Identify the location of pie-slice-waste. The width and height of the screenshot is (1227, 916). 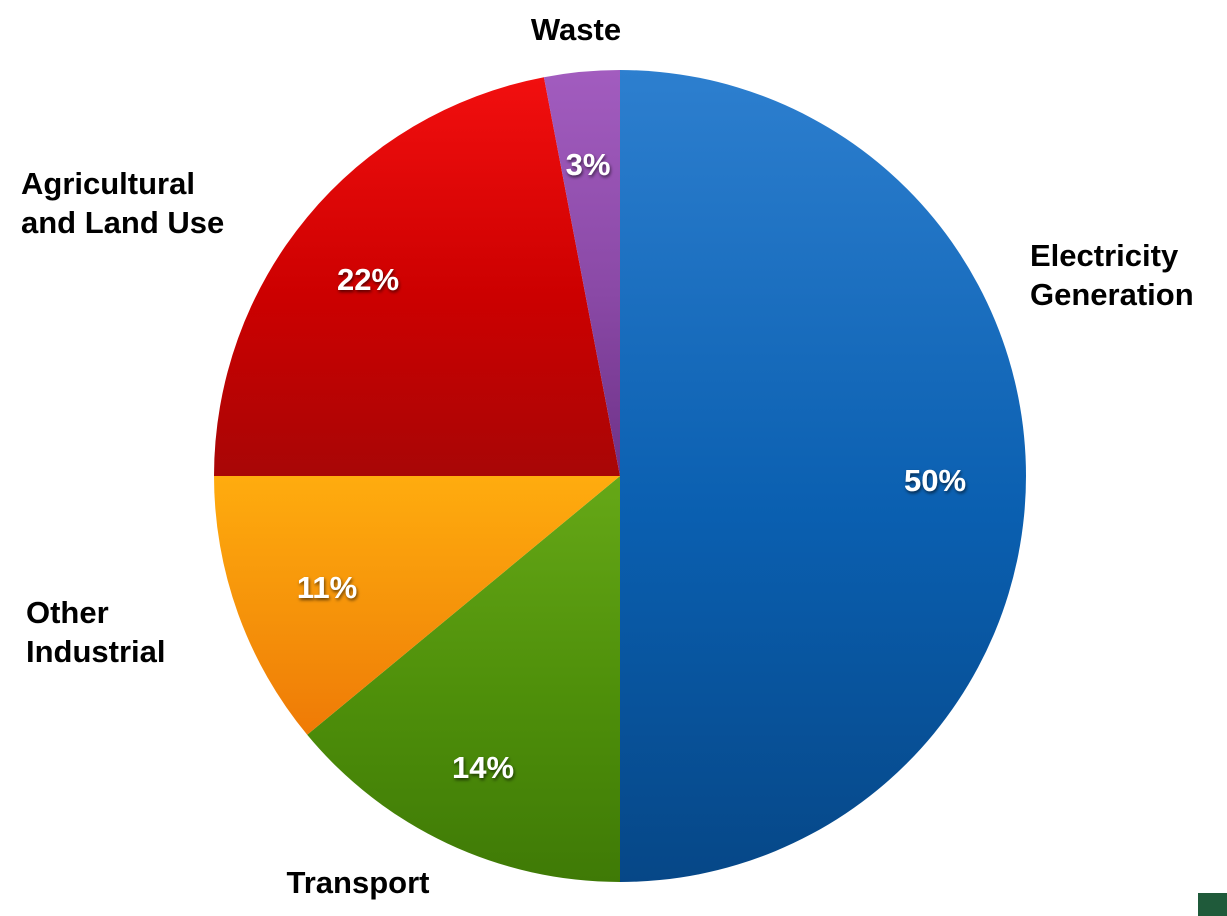
(581, 273).